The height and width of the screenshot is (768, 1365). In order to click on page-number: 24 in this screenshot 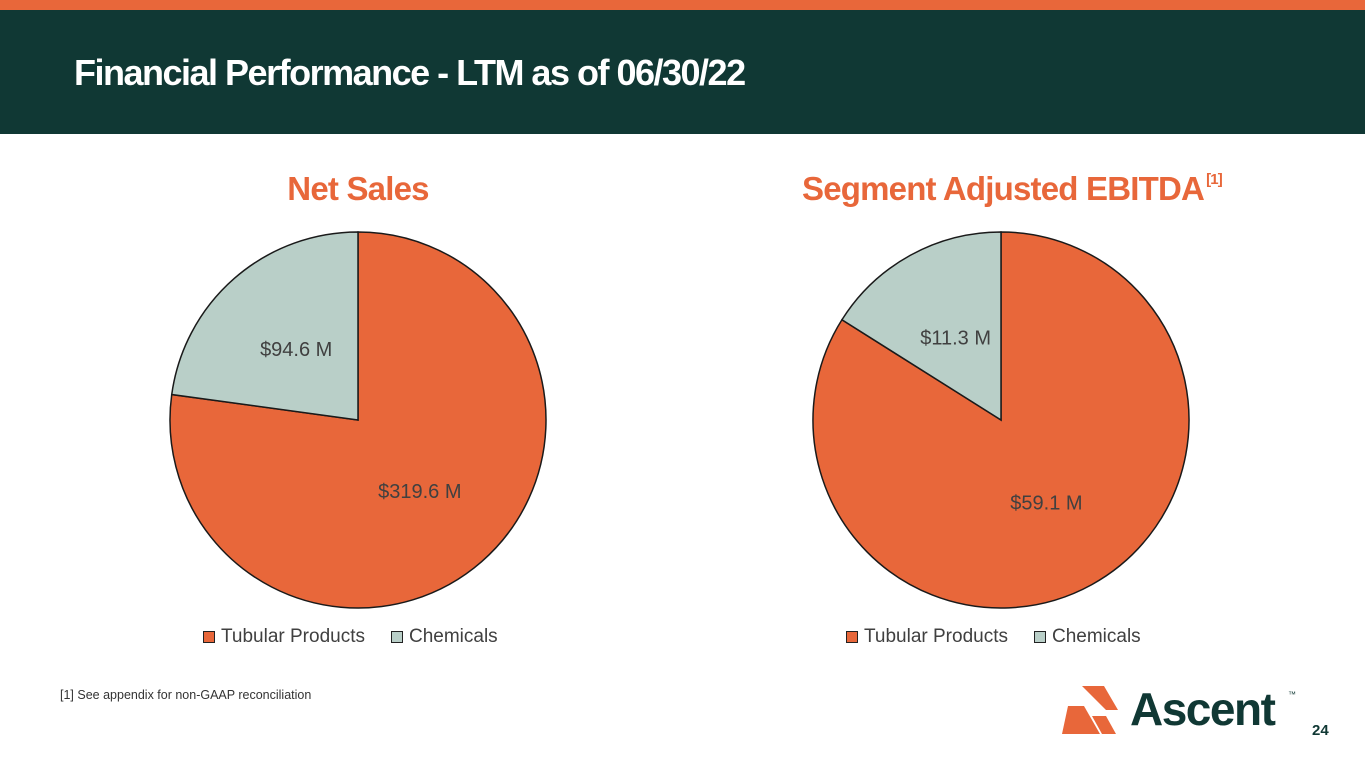, I will do `click(1320, 730)`.